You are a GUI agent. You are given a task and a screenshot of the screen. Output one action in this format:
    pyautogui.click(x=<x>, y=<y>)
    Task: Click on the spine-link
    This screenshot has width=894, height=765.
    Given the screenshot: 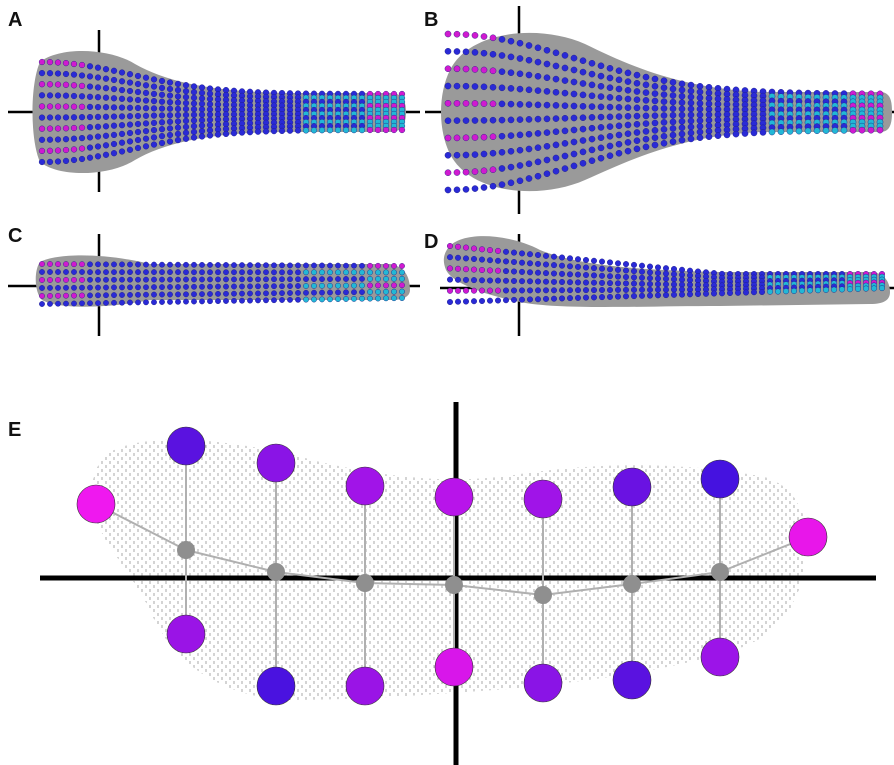 What is the action you would take?
    pyautogui.click(x=676, y=578)
    